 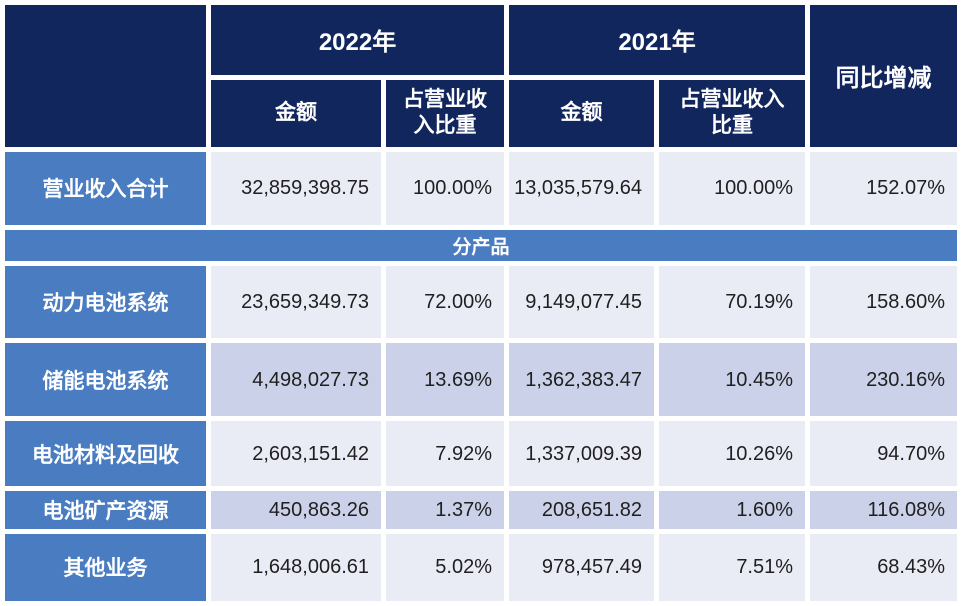 I want to click on cell-2021-amount: 978,457.49, so click(x=582, y=567).